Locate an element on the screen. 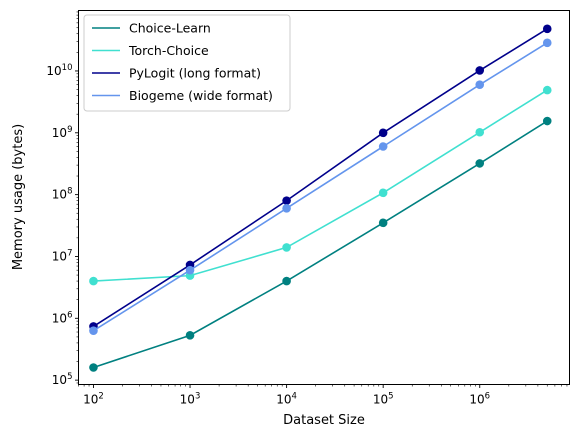 Image resolution: width=576 pixels, height=437 pixels. data-point-s2-p3 is located at coordinates (383, 133).